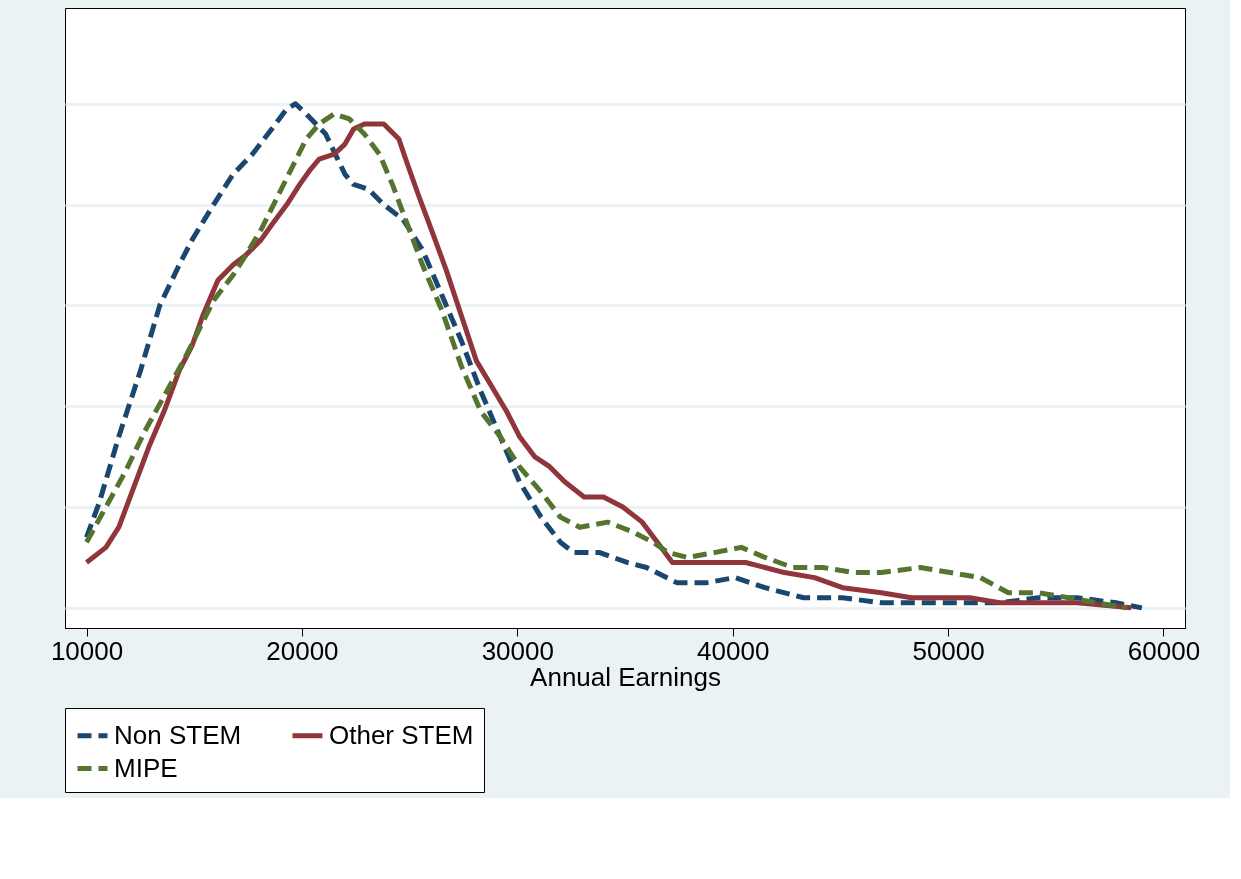  I want to click on legend-label: Non STEM, so click(178, 734).